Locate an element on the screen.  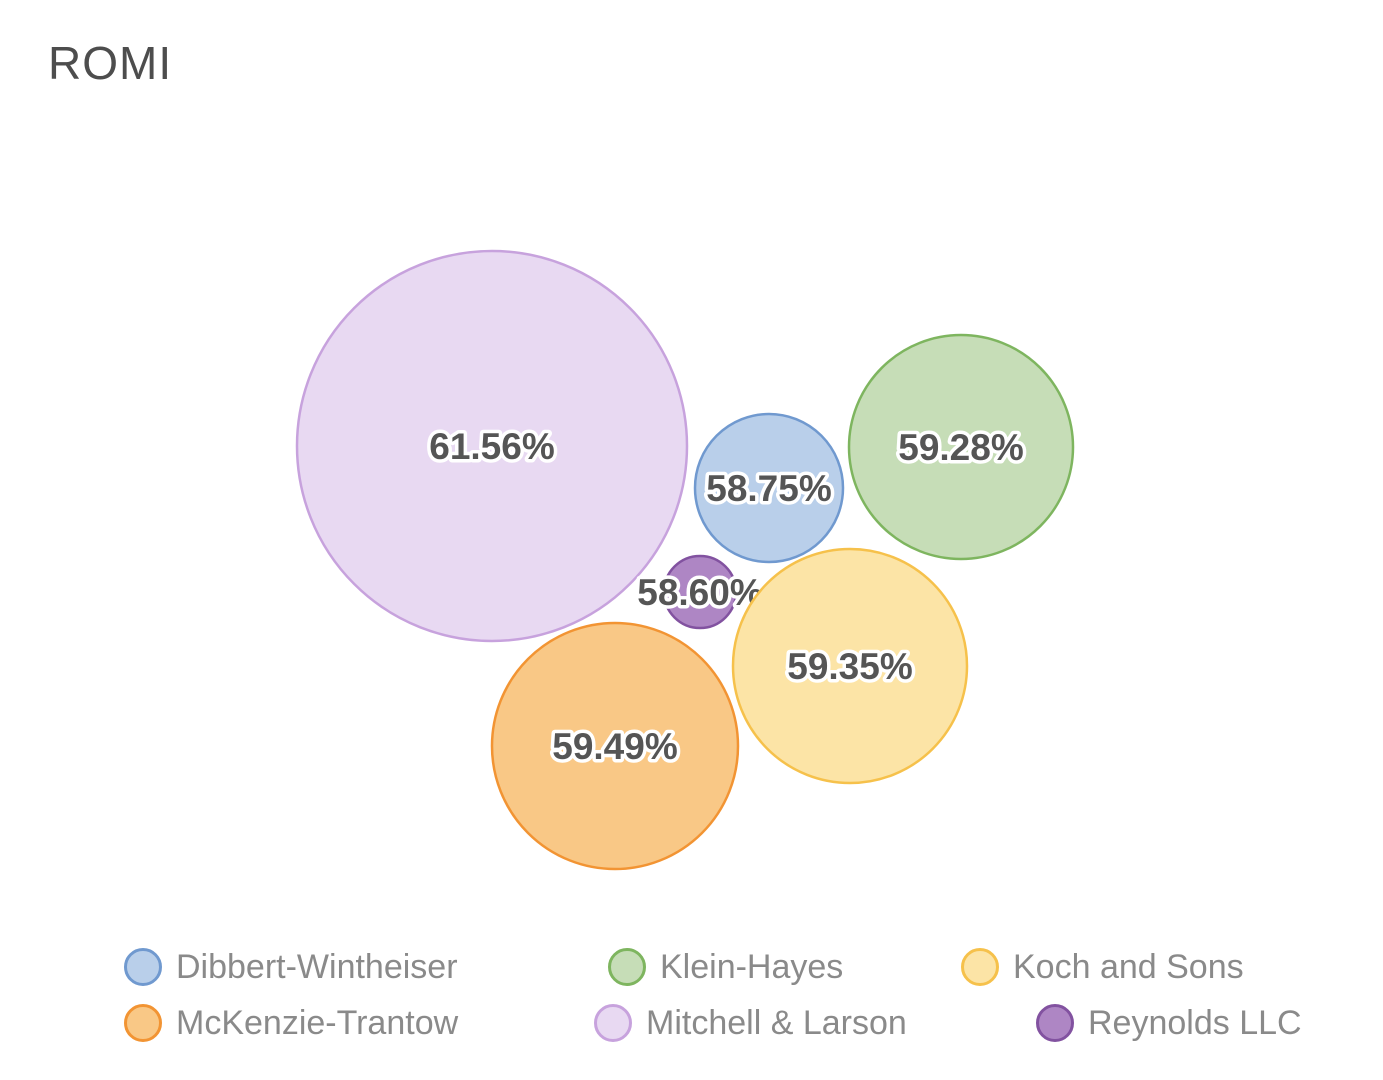
bubble-reynolds-llc: 58.60% is located at coordinates (700, 592).